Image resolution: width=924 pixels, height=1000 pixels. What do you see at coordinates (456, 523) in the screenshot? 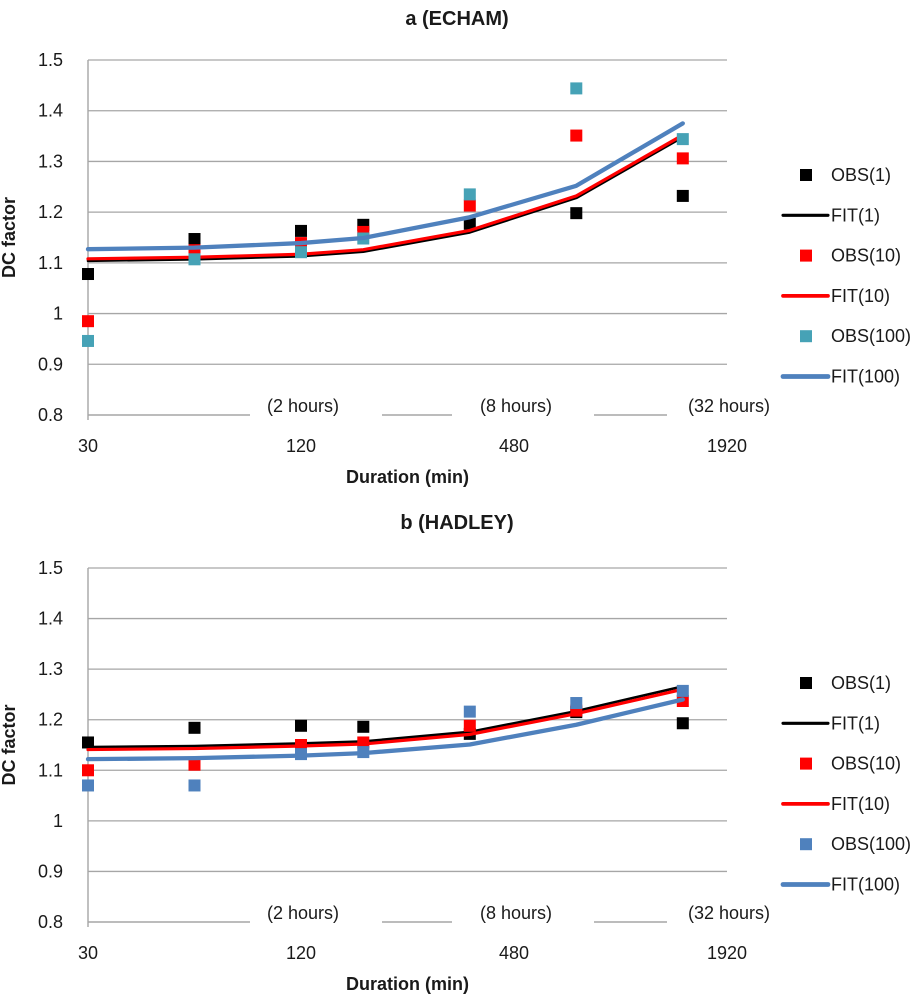
I see `chart-title: b (HADLEY)` at bounding box center [456, 523].